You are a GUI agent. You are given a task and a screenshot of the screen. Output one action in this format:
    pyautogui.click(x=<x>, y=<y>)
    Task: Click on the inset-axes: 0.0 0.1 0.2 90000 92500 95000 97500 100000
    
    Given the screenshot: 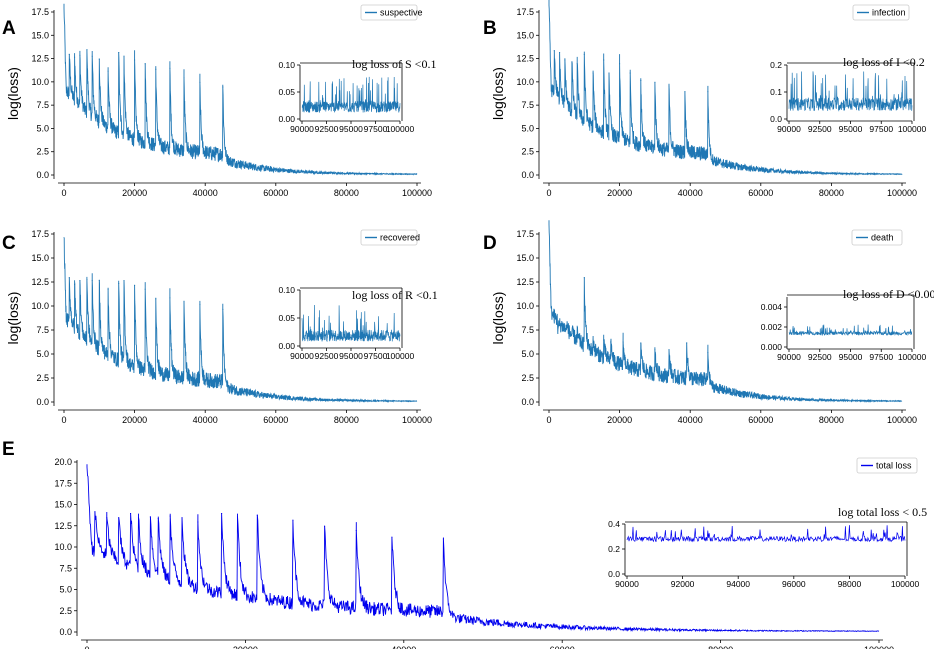 What is the action you would take?
    pyautogui.click(x=848, y=97)
    